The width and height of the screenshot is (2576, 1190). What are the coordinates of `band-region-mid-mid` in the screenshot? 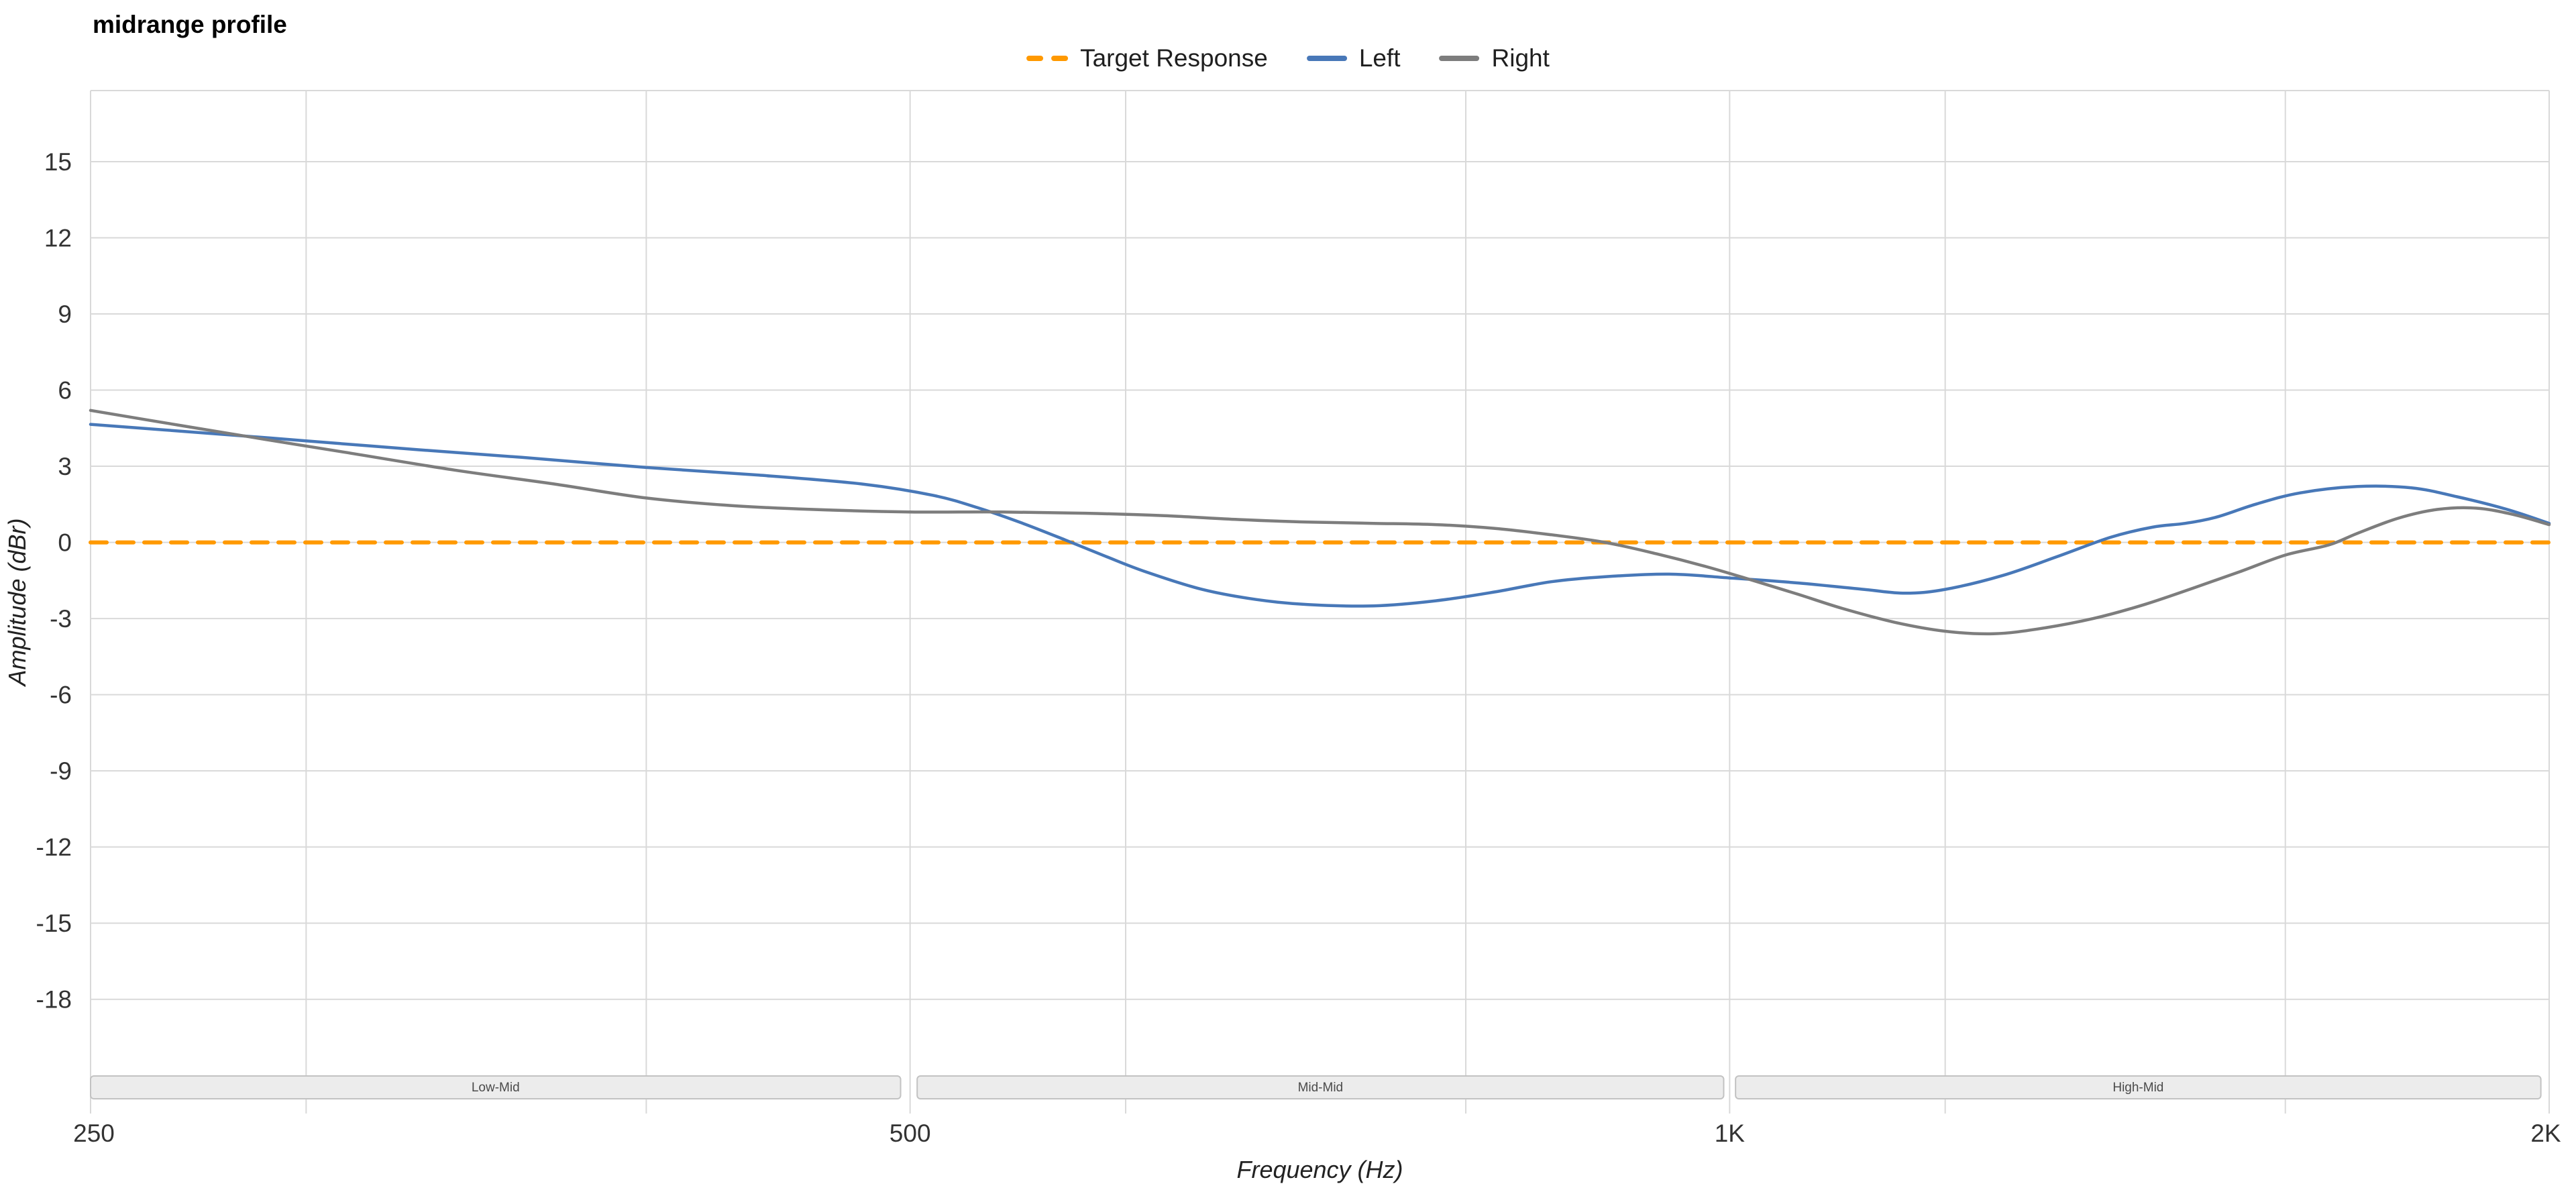 It's located at (1320, 1087).